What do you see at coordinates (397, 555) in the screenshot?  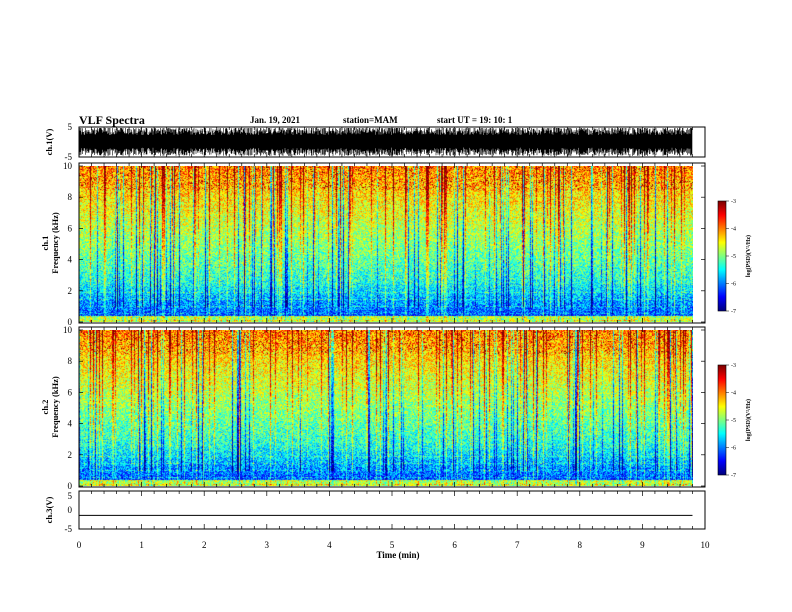 I see `x-axis-label: Time (min)` at bounding box center [397, 555].